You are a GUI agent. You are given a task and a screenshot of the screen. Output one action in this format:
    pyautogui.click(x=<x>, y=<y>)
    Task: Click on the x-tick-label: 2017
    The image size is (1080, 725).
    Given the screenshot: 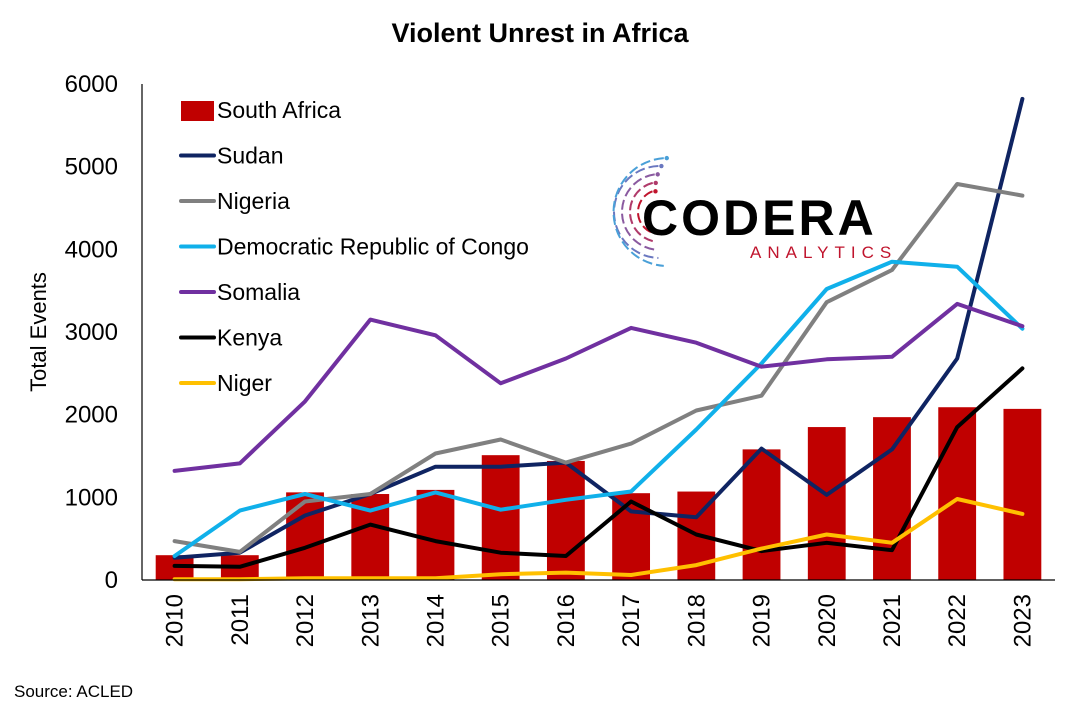 What is the action you would take?
    pyautogui.click(x=631, y=620)
    